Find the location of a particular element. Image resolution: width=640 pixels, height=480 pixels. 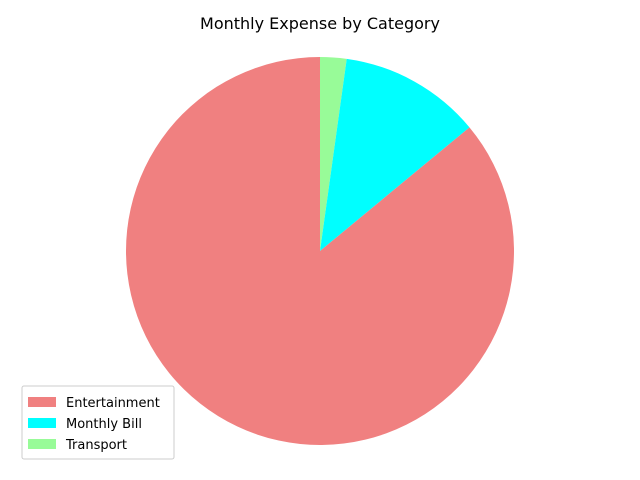

legend-label-transport: Transport is located at coordinates (96, 445).